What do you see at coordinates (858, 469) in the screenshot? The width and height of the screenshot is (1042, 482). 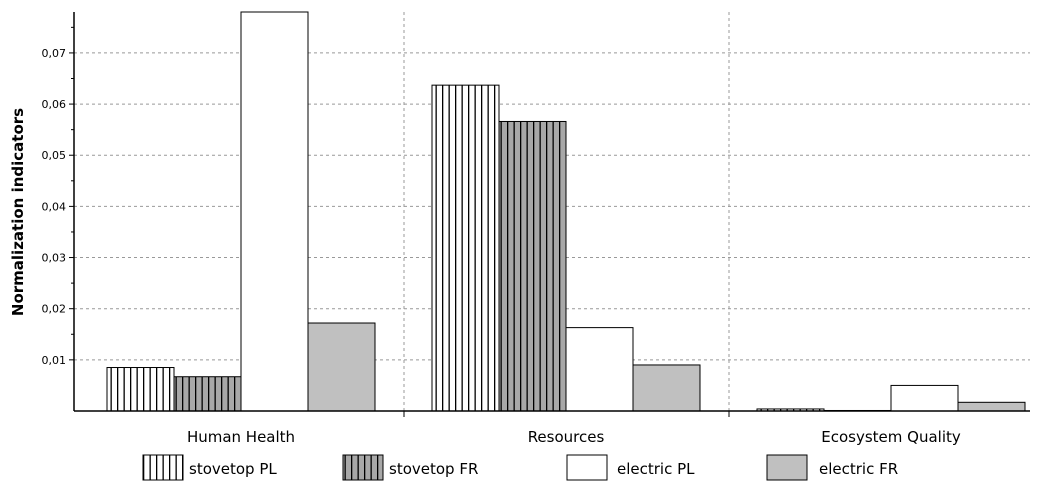 I see `legend-label: electric FR` at bounding box center [858, 469].